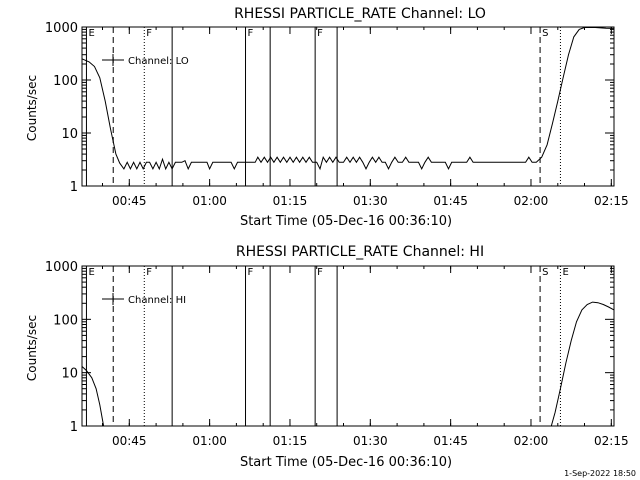  Describe the element at coordinates (157, 300) in the screenshot. I see `legend-label: Channel: HI` at that location.